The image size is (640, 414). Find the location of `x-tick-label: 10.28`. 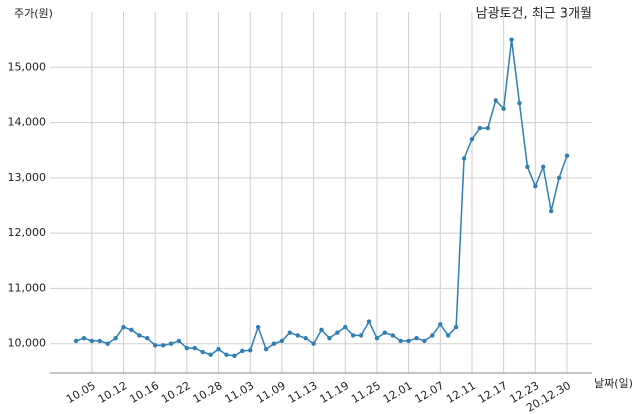

x-tick-label: 10.28 is located at coordinates (208, 392).